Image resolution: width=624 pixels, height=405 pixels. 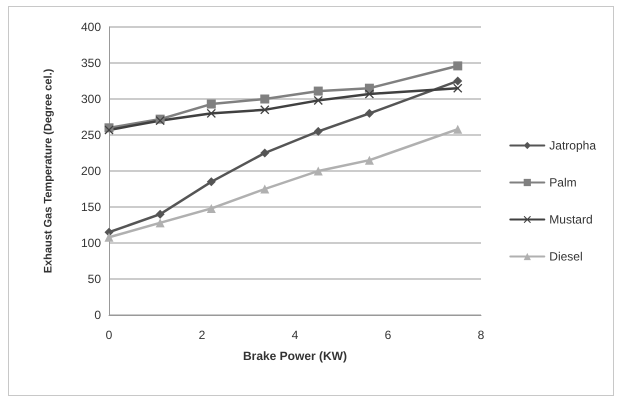 What do you see at coordinates (202, 335) in the screenshot?
I see `x-tick-label: 2` at bounding box center [202, 335].